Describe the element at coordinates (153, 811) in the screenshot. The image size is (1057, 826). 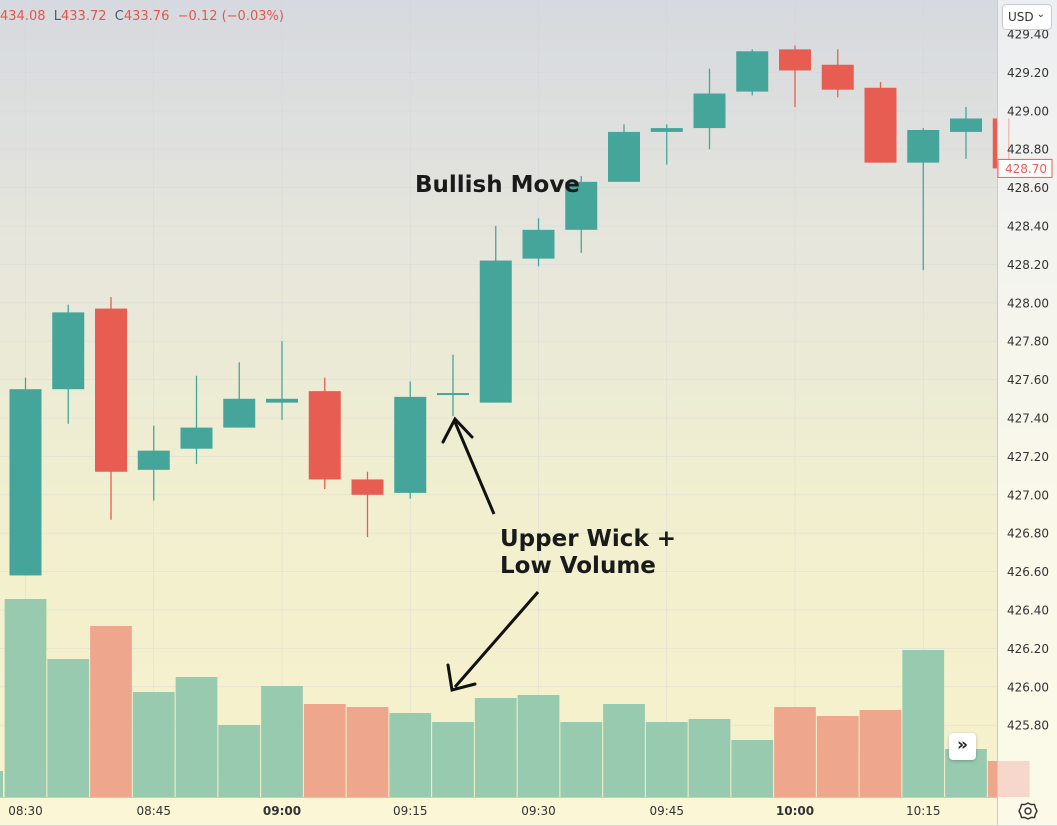
I see `time-tick-label: 08:45` at that location.